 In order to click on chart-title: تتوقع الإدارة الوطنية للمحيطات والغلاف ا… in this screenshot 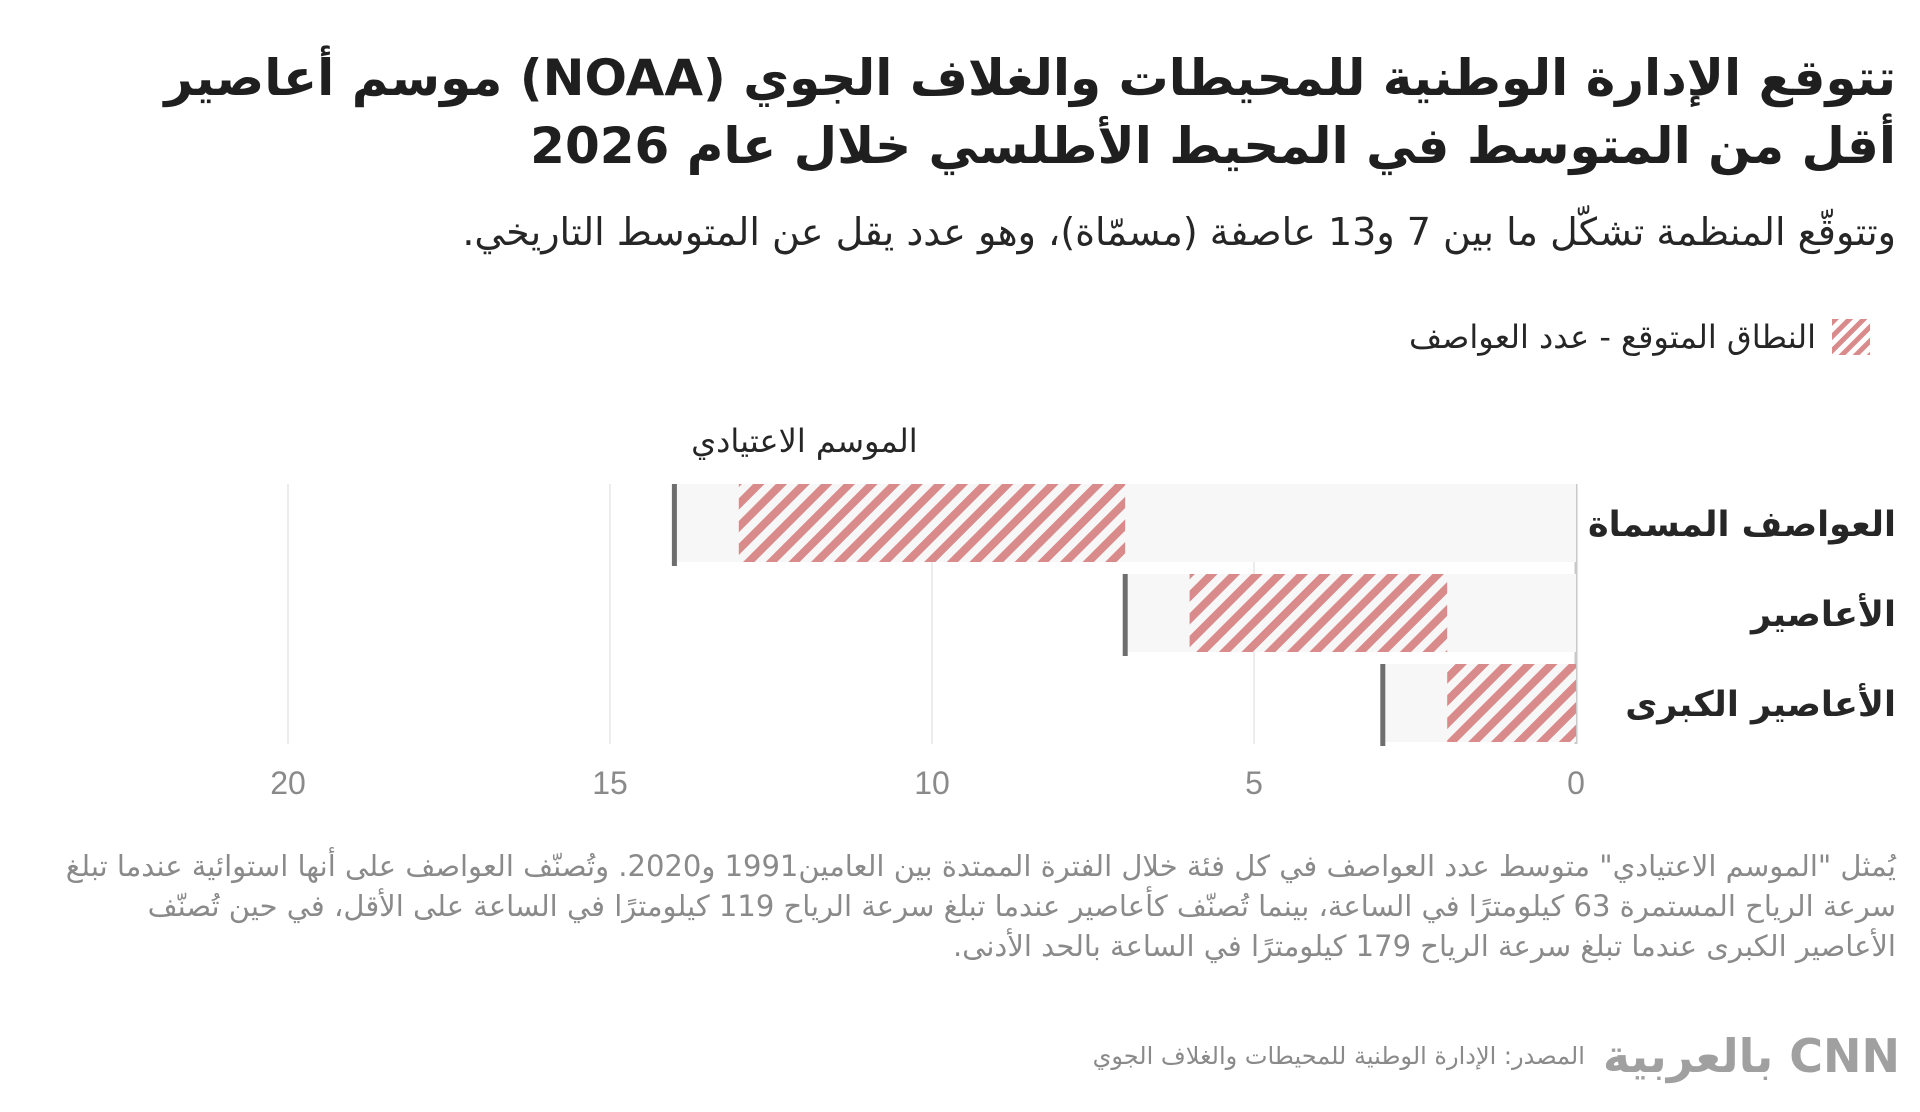, I will do `click(1030, 112)`.